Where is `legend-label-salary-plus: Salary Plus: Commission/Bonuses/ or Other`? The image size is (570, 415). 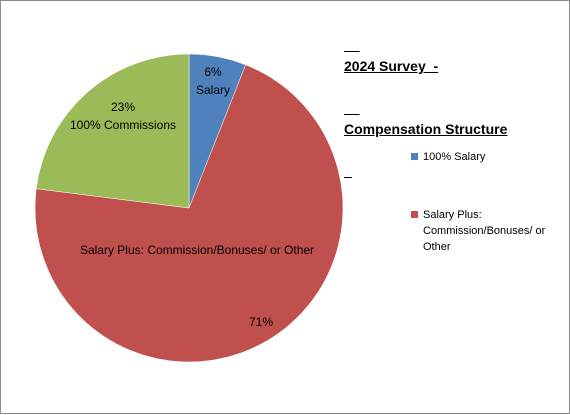
legend-label-salary-plus: Salary Plus: Commission/Bonuses/ or Other is located at coordinates (496, 231).